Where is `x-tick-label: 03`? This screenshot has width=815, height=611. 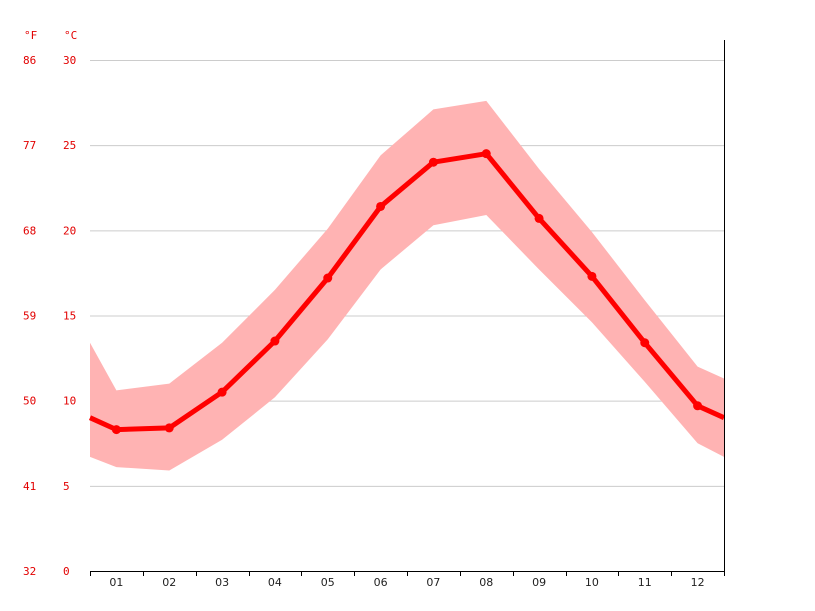 x-tick-label: 03 is located at coordinates (222, 582).